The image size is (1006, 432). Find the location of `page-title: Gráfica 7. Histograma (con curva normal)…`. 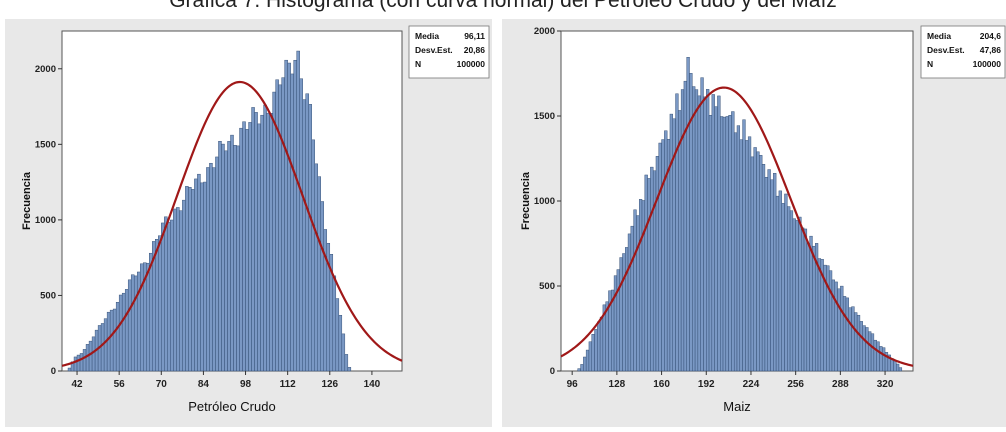

page-title: Gráfica 7. Histograma (con curva normal)… is located at coordinates (503, 6).